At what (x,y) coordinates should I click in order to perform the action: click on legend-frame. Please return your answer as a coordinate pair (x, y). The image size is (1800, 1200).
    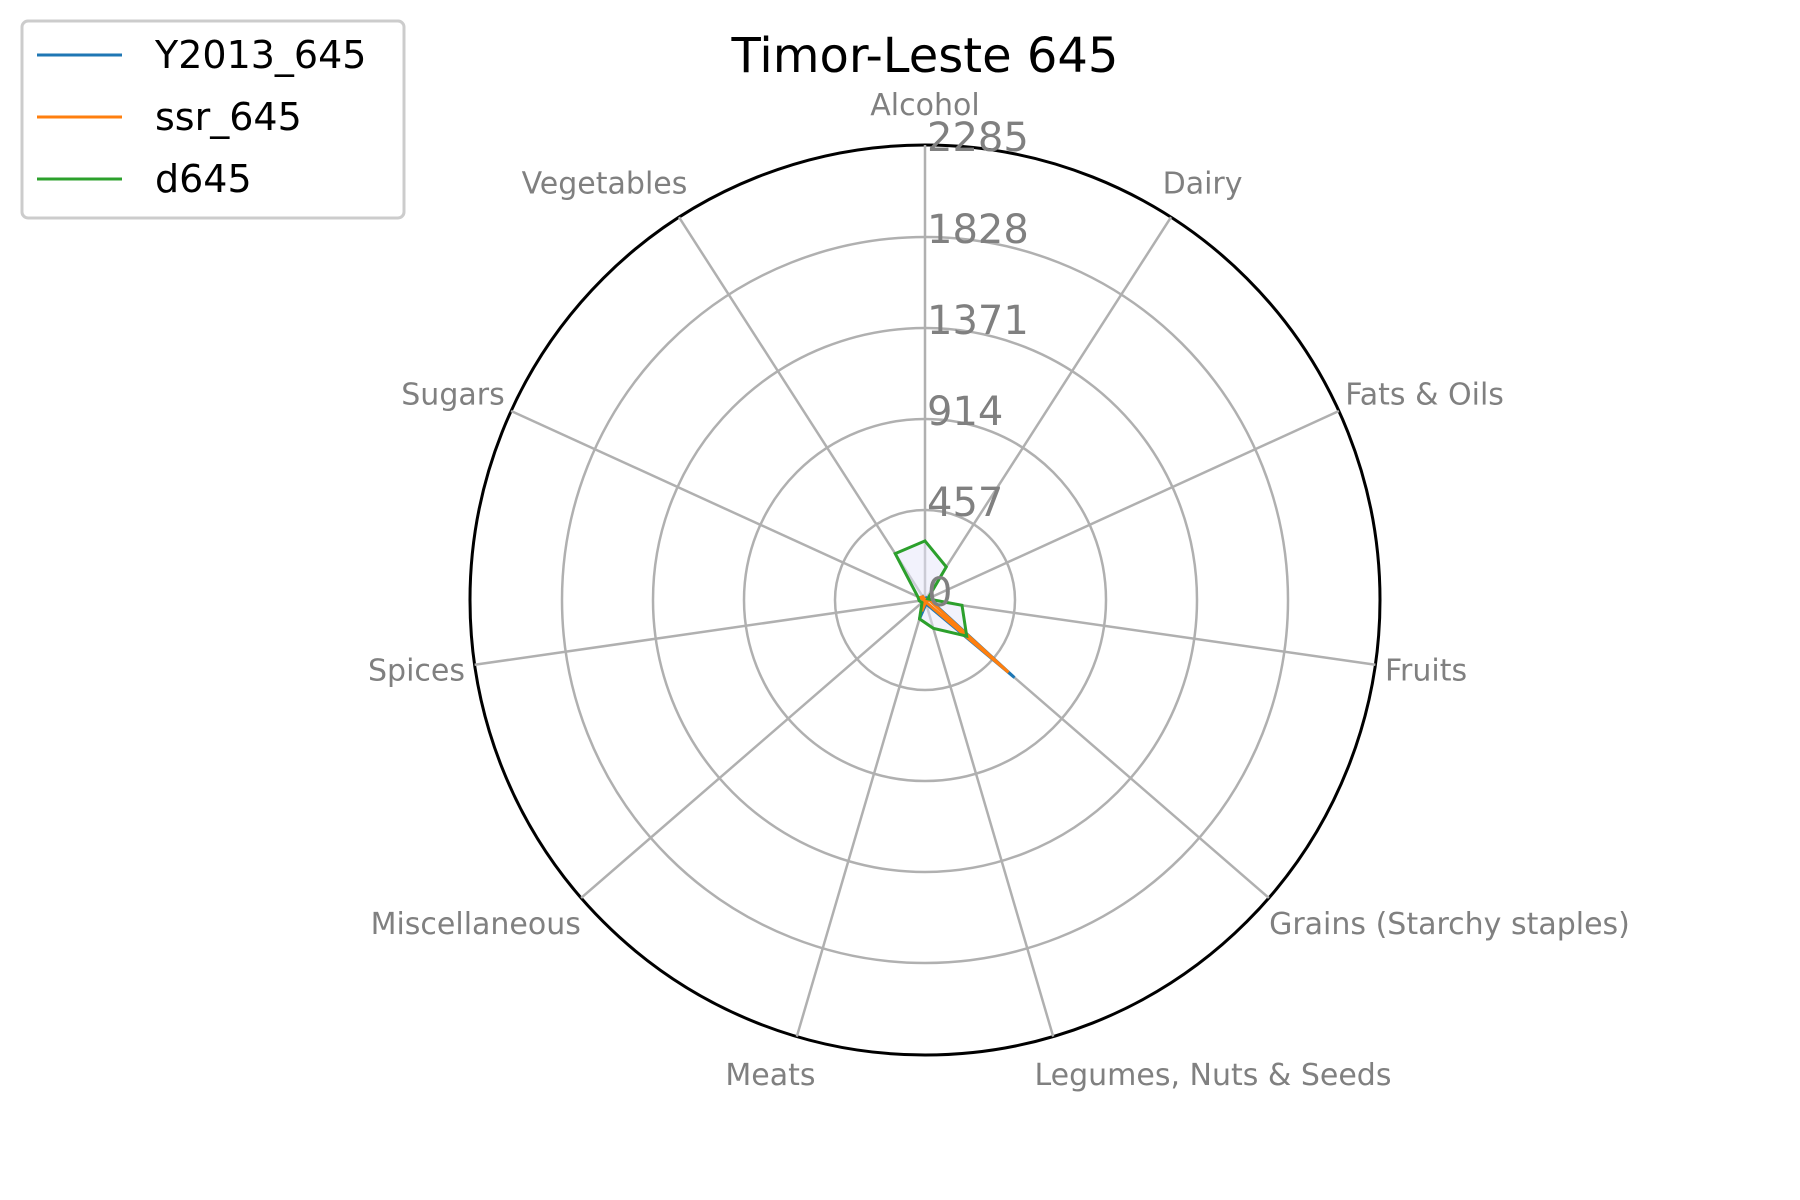
    Looking at the image, I should click on (213, 119).